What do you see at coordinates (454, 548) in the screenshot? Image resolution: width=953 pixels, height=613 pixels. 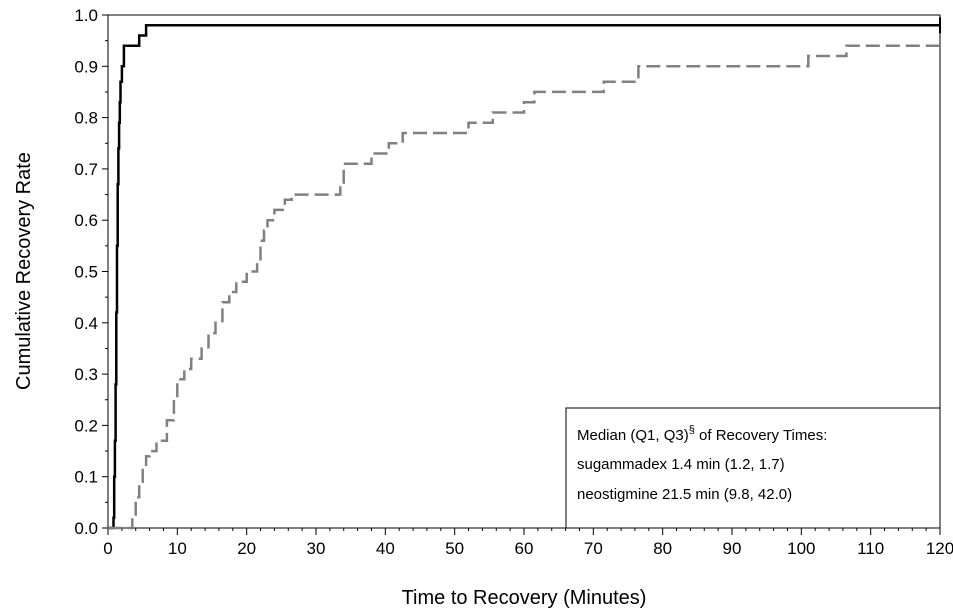 I see `x-tick-label: 50` at bounding box center [454, 548].